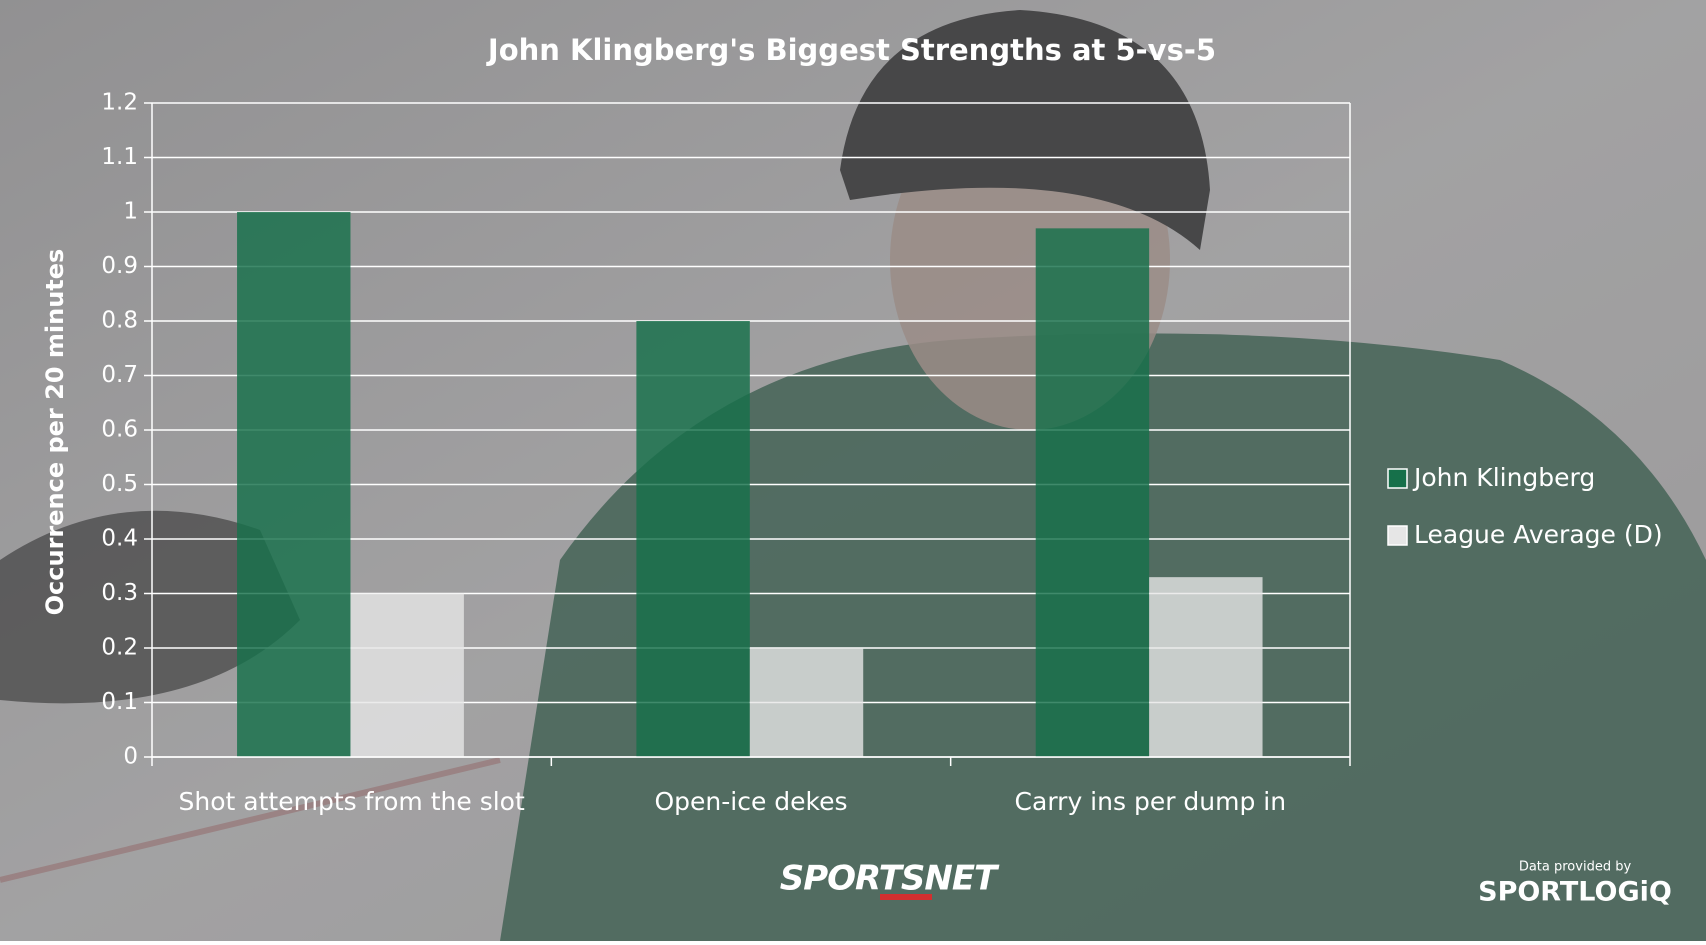  I want to click on y-tick-label: 1, so click(130, 212).